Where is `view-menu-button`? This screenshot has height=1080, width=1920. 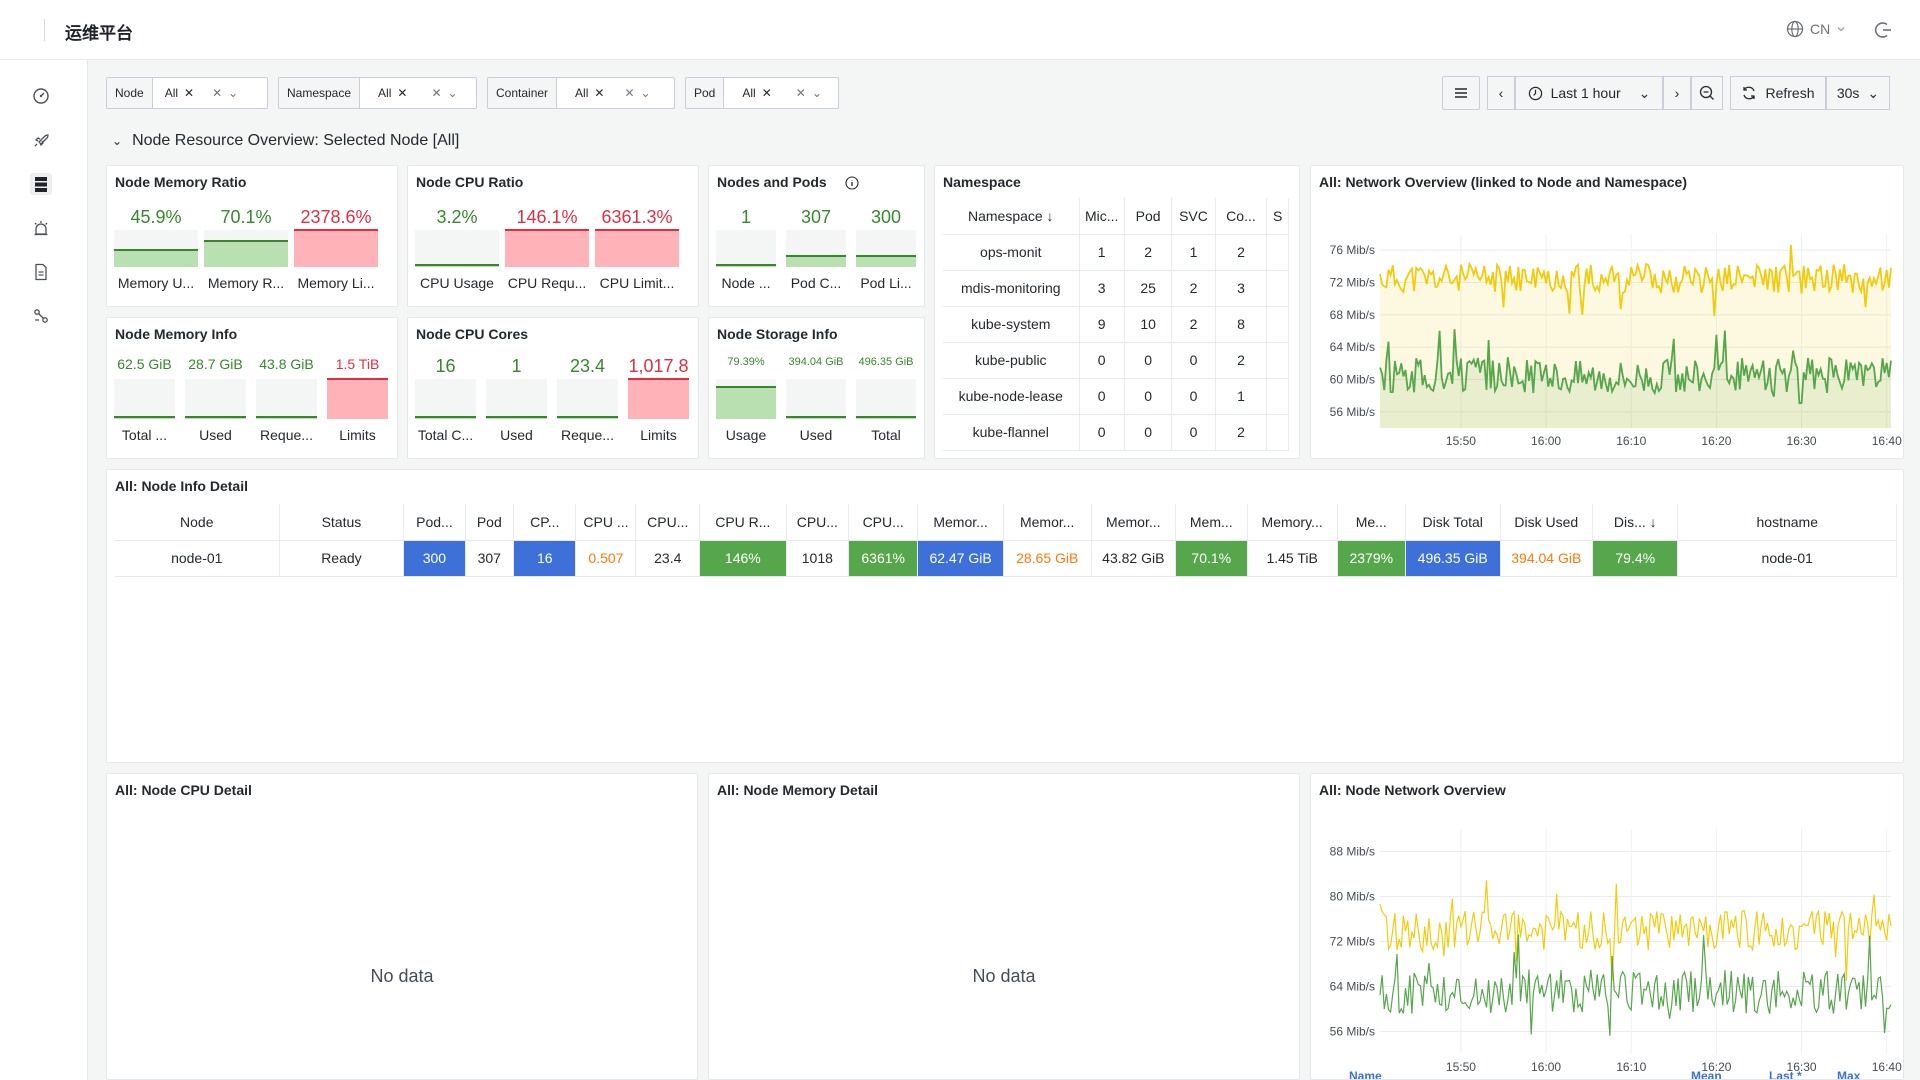 view-menu-button is located at coordinates (1461, 93).